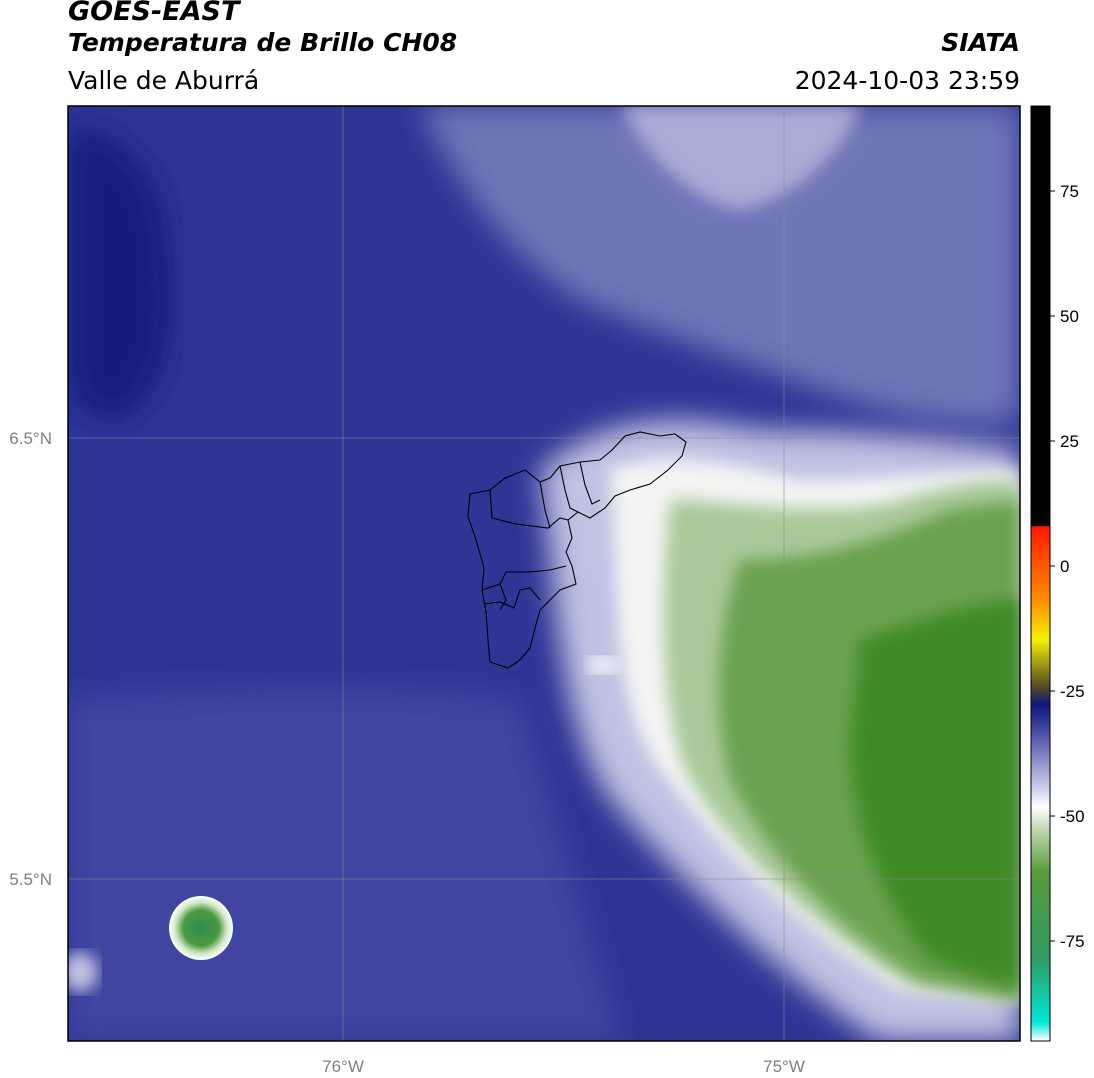 This screenshot has height=1078, width=1094. I want to click on colorbar-frame, so click(1040, 573).